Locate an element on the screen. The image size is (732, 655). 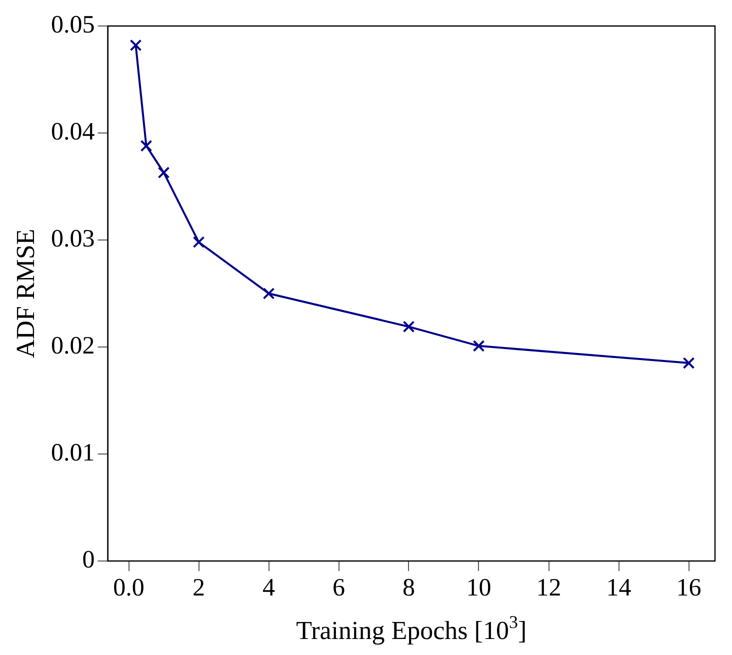
x-tick-label: 10 is located at coordinates (479, 588).